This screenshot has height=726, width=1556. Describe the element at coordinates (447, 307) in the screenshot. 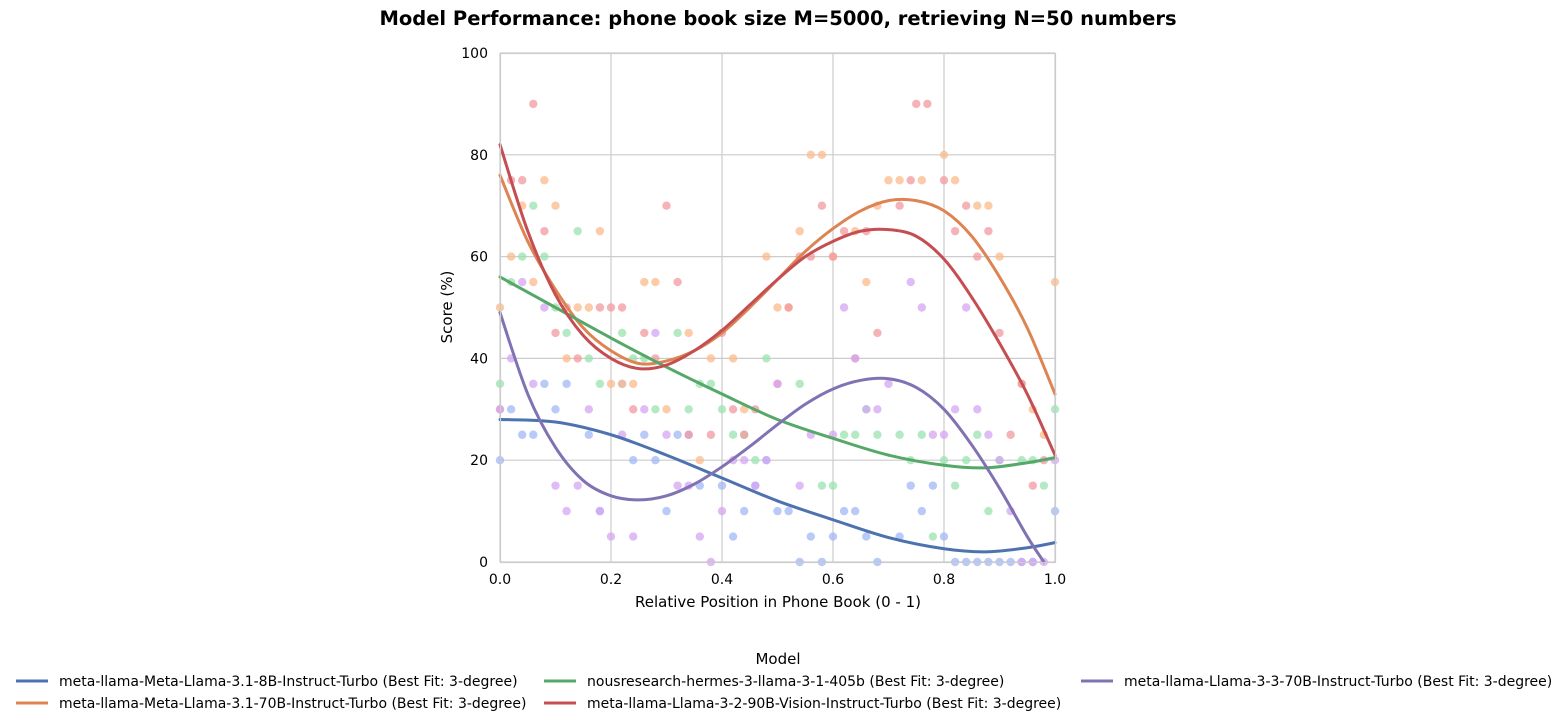

I see `y-axis-label: Score (%)` at that location.